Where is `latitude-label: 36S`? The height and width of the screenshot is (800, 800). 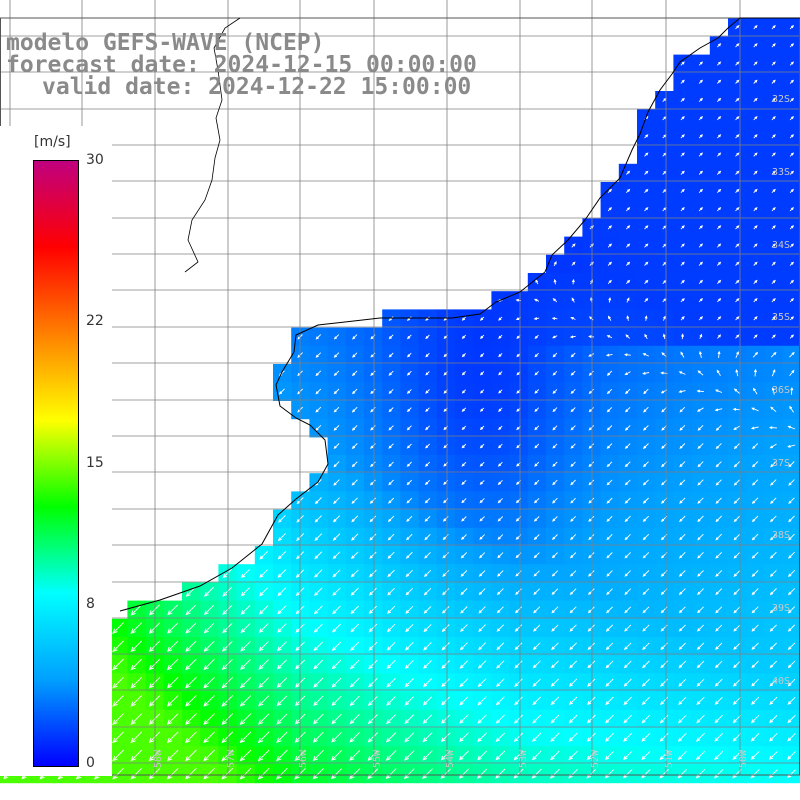
latitude-label: 36S is located at coordinates (781, 390).